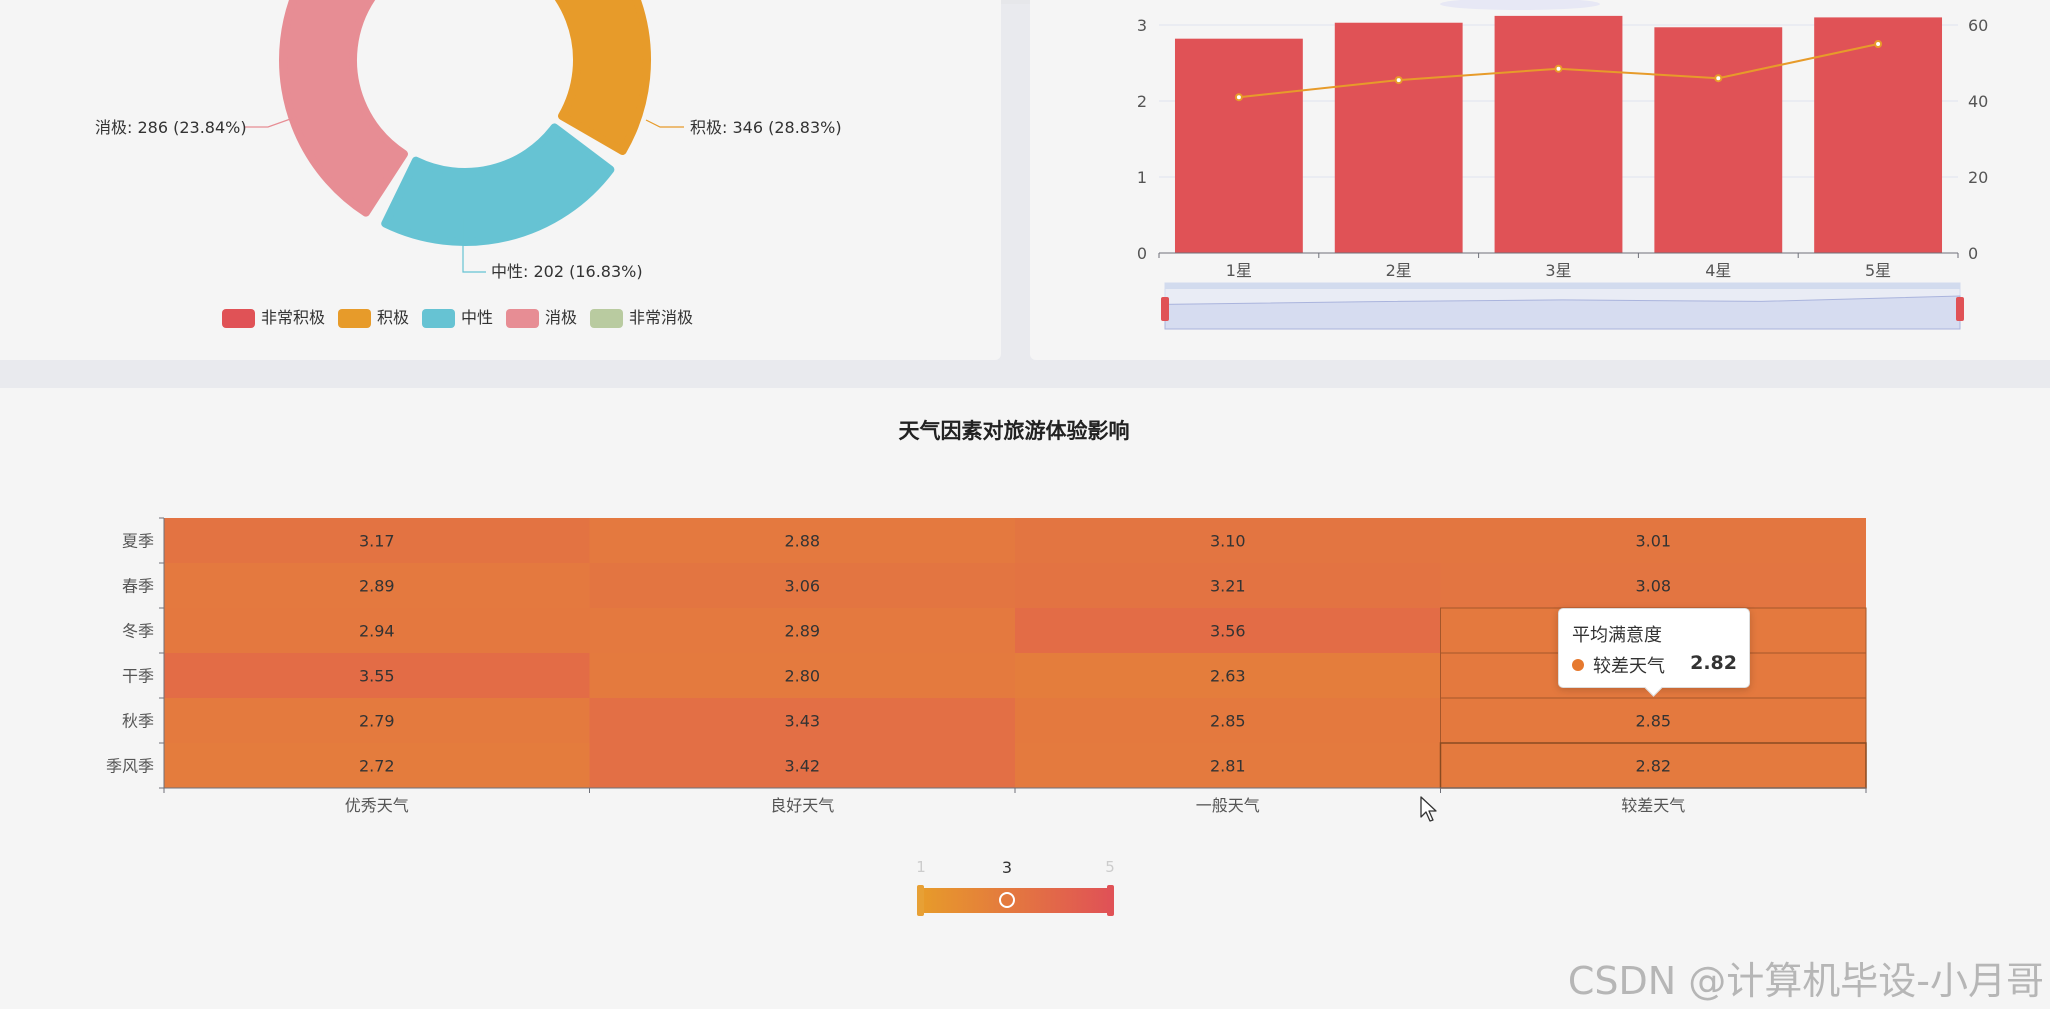  What do you see at coordinates (1878, 270) in the screenshot?
I see `x-tick-label: 5星` at bounding box center [1878, 270].